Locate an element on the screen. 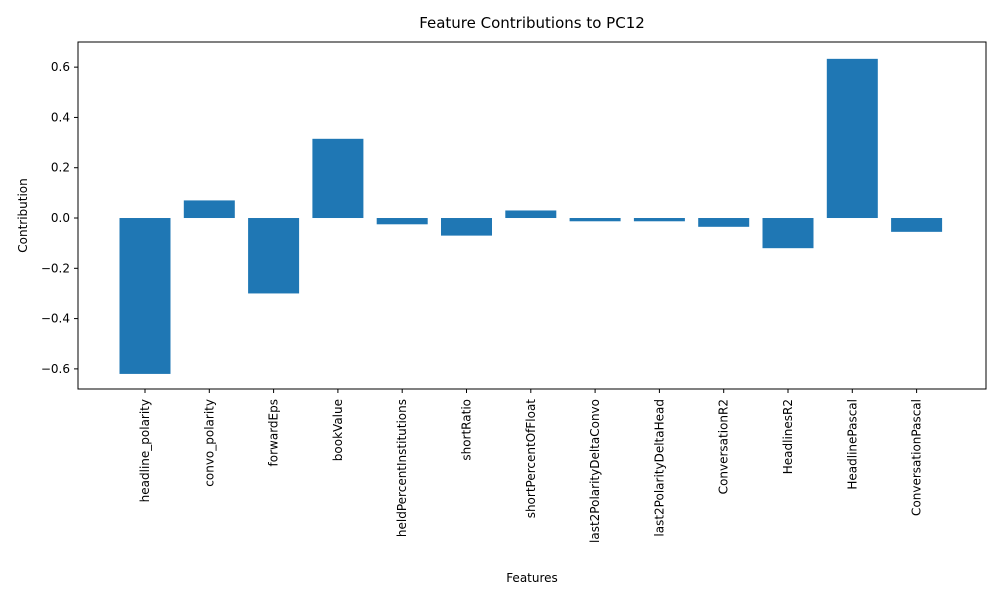  bar-ConversationR2 is located at coordinates (724, 222).